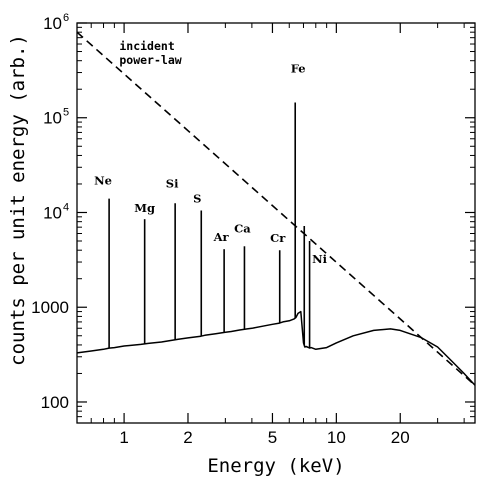 The height and width of the screenshot is (484, 480). I want to click on emission-line-label: Ni, so click(320, 259).